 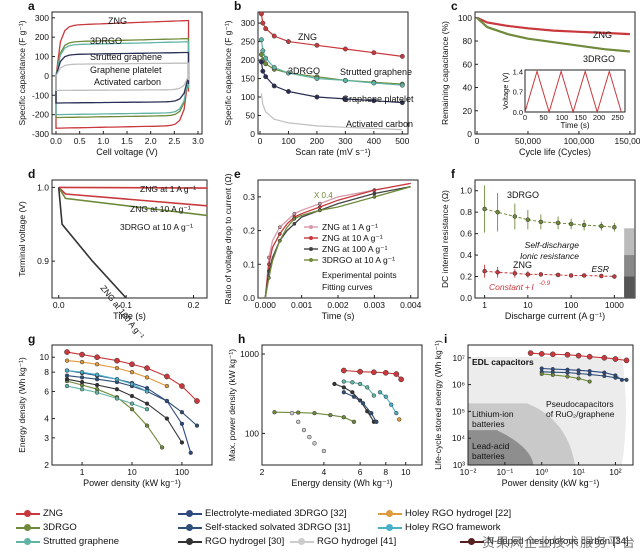 I want to click on curve-label: Activated carbon, so click(x=379, y=124).